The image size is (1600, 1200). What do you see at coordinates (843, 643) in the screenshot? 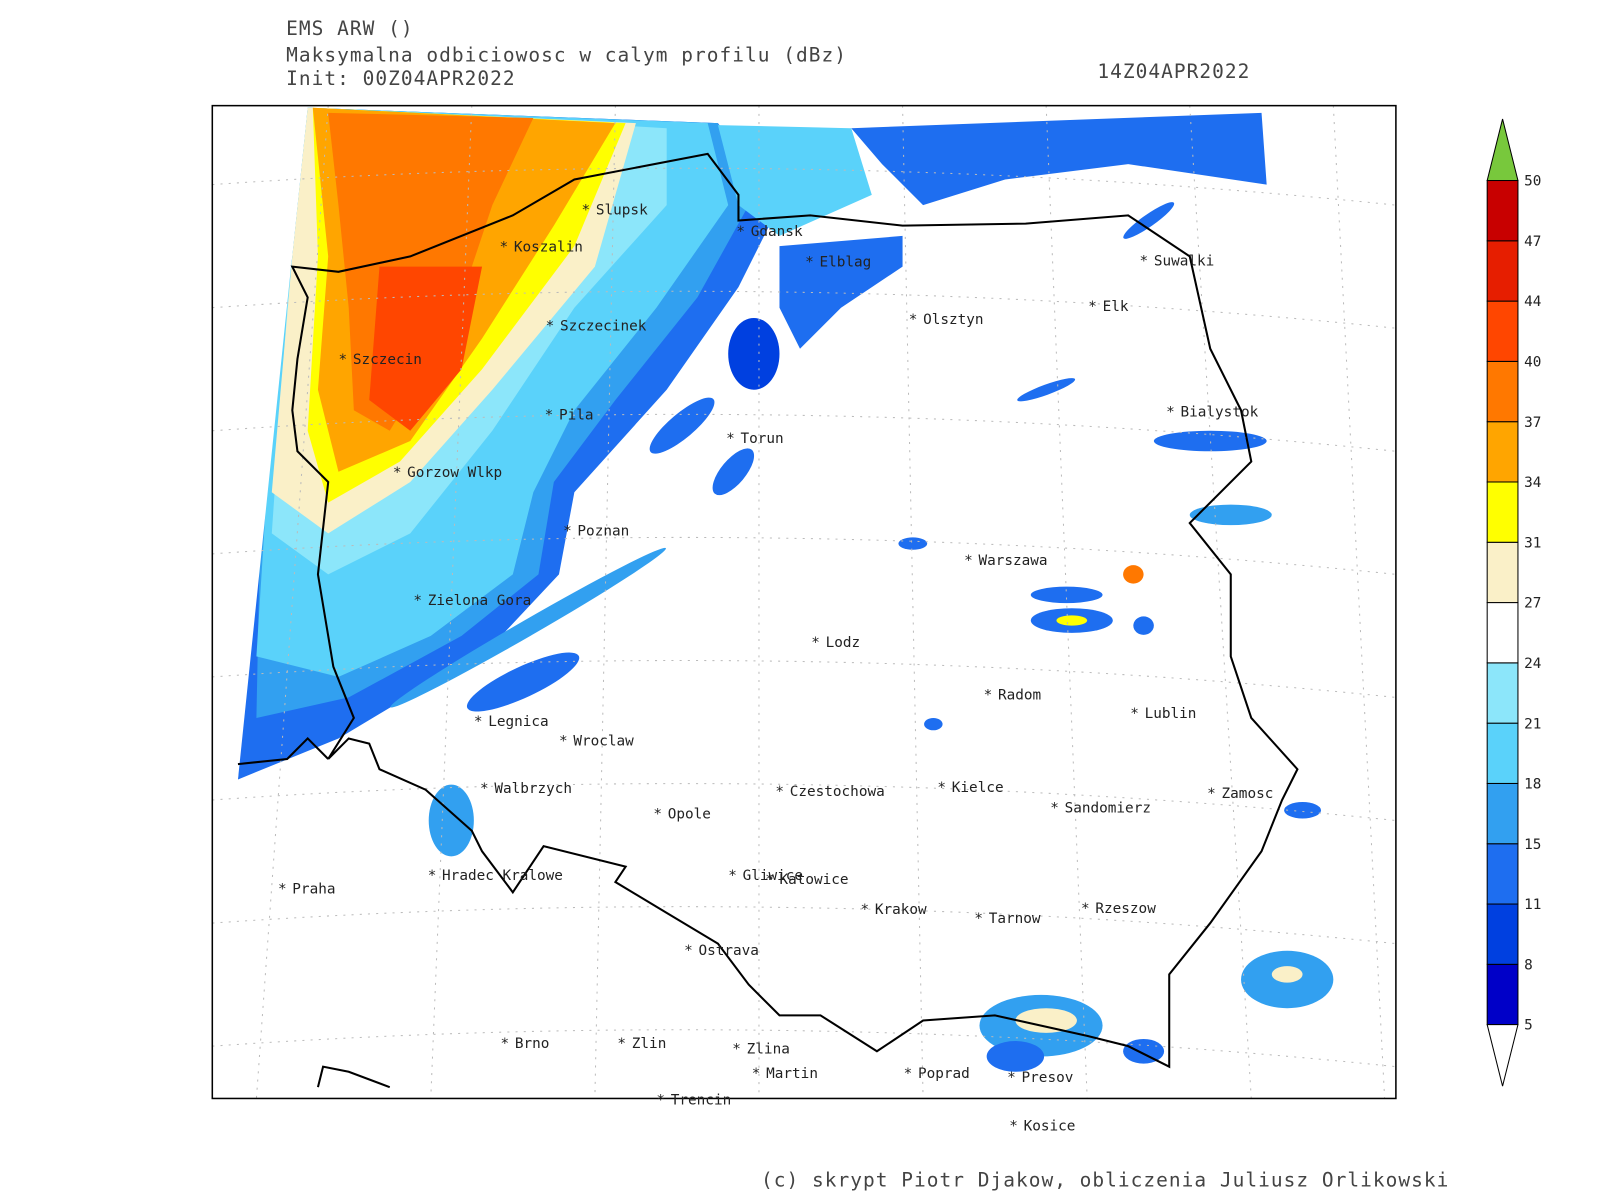
I see `city-label: Lodz` at bounding box center [843, 643].